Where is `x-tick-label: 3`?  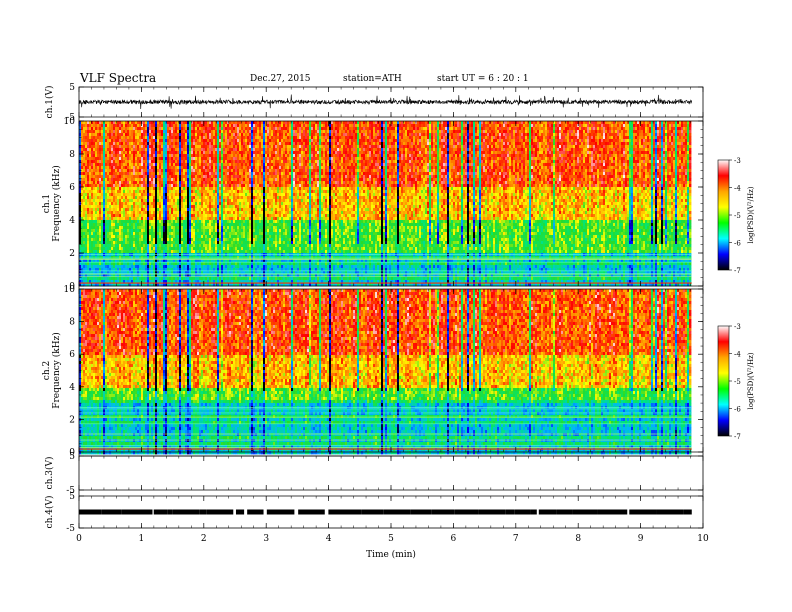 x-tick-label: 3 is located at coordinates (266, 539).